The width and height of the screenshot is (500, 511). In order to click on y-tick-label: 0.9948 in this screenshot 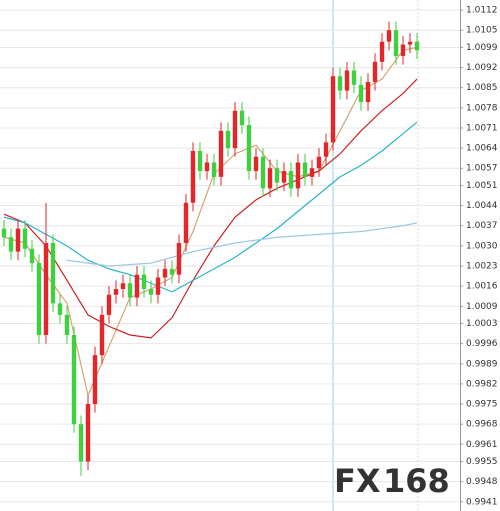, I will do `click(482, 482)`.